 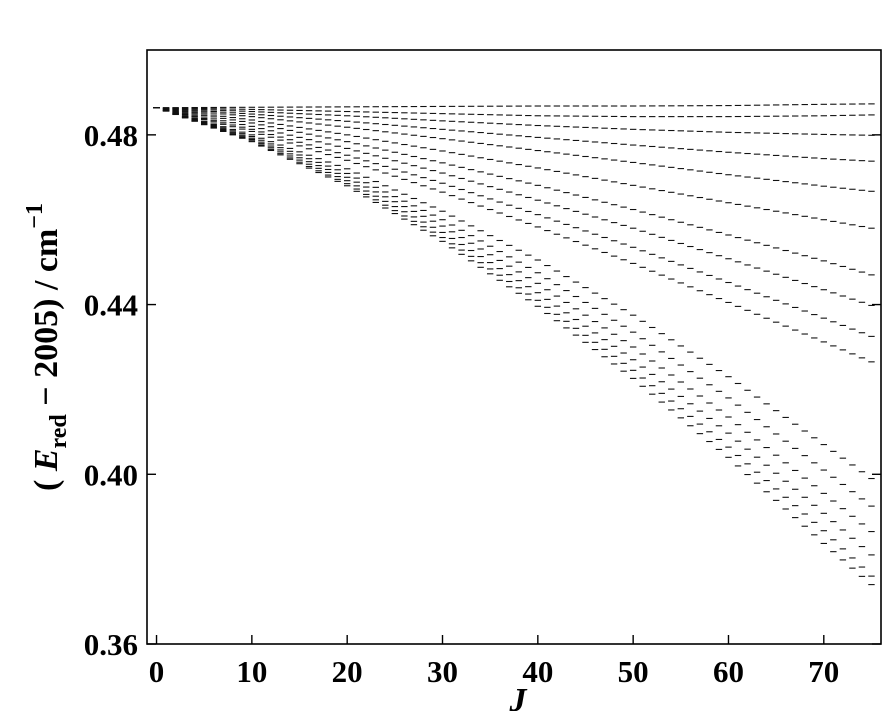 I want to click on y-axis-label: ( Ered − 2005) / cm−1, so click(x=47, y=347).